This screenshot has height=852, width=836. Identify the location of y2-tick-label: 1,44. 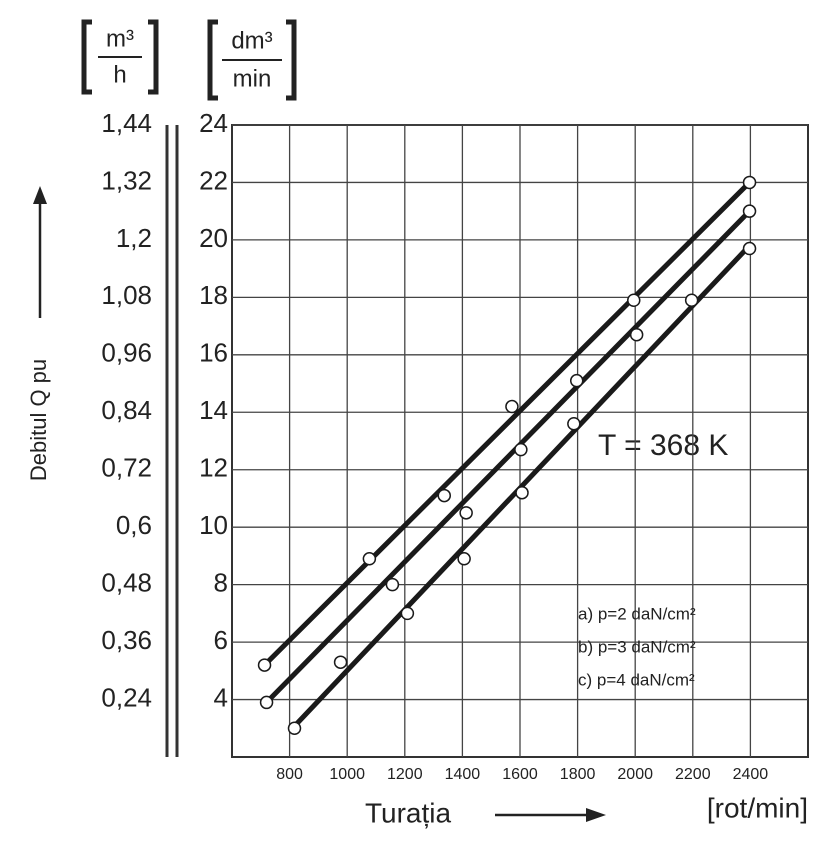
(126, 123).